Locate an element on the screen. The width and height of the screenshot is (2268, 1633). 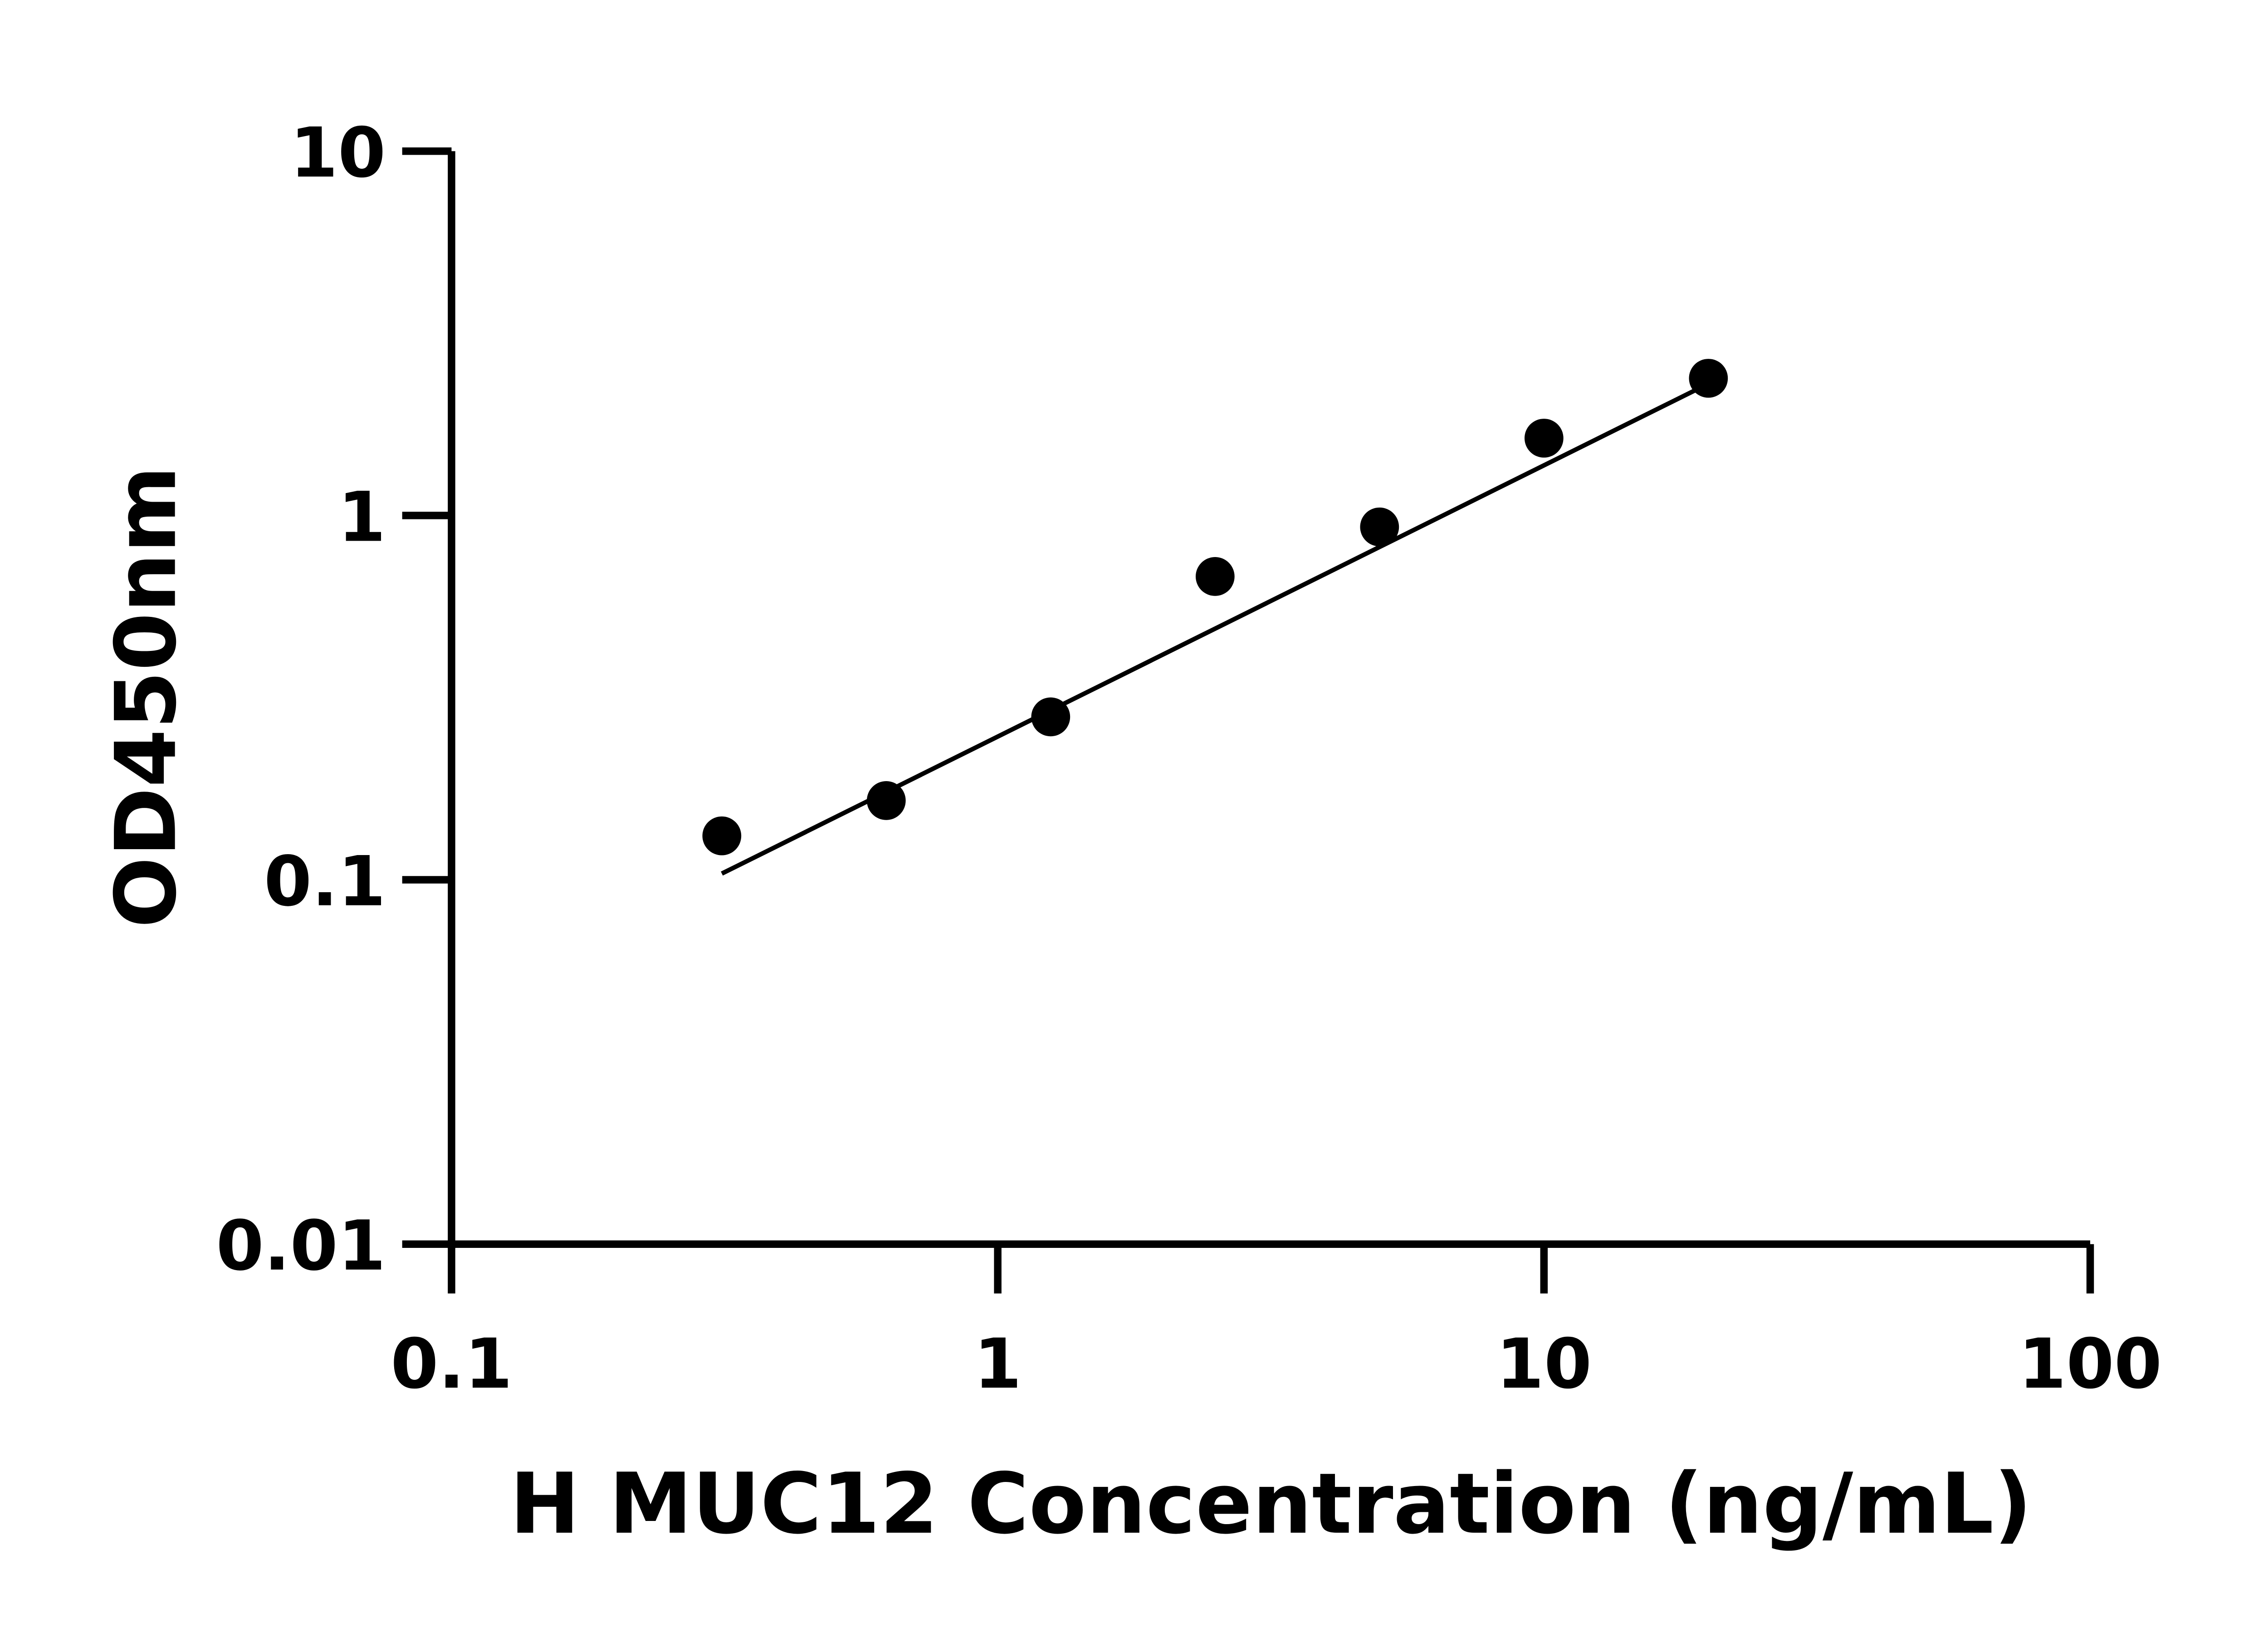
y-axis-label: OD450nm is located at coordinates (147, 697).